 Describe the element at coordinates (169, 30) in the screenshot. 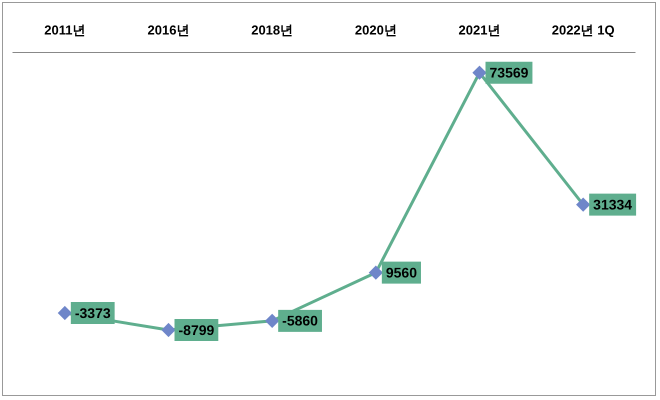

I see `x-tick-label: 2016년` at that location.